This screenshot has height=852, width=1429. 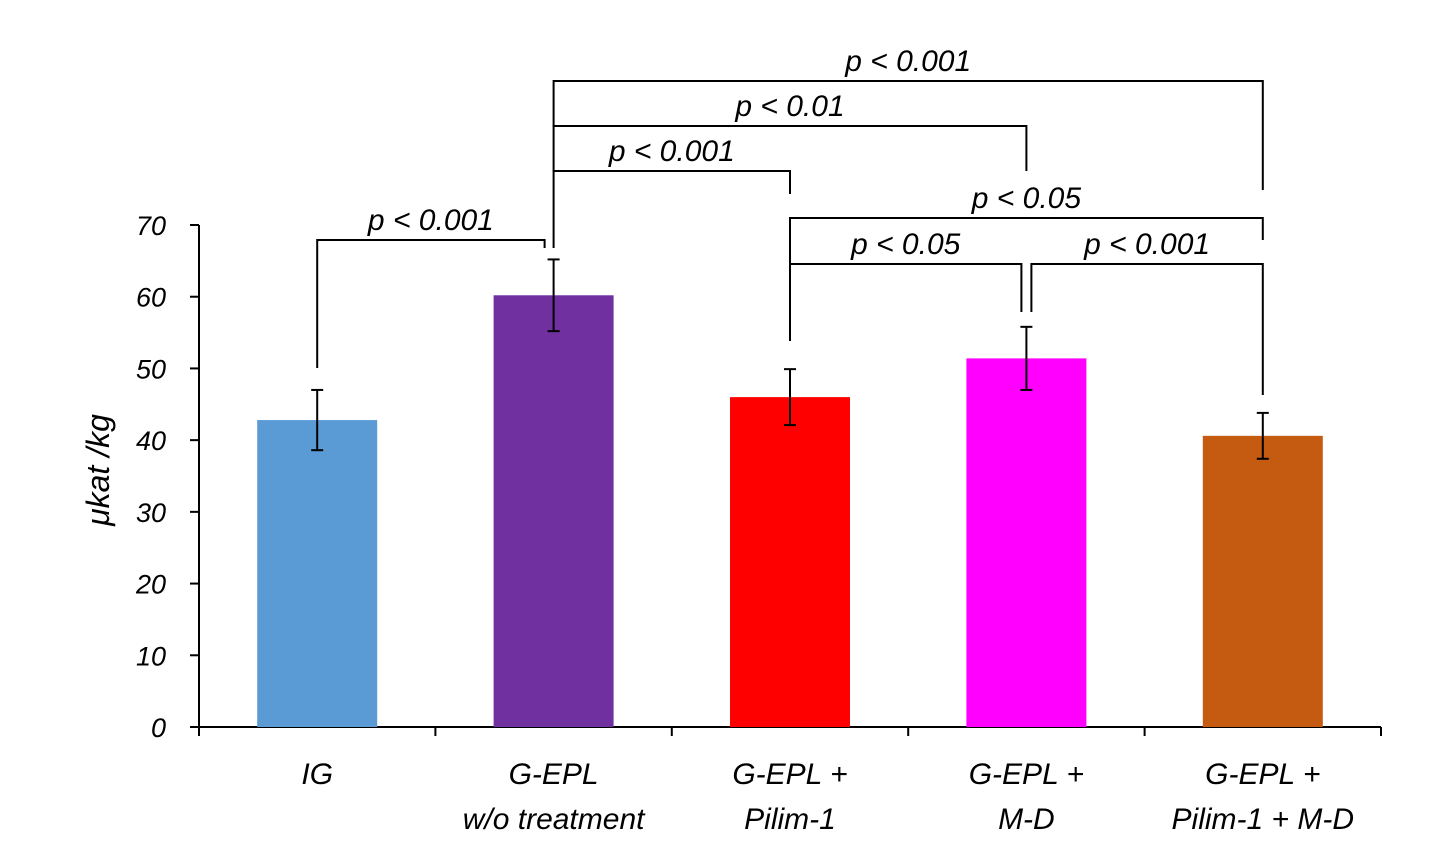 What do you see at coordinates (151, 441) in the screenshot?
I see `y-tick-label: 40` at bounding box center [151, 441].